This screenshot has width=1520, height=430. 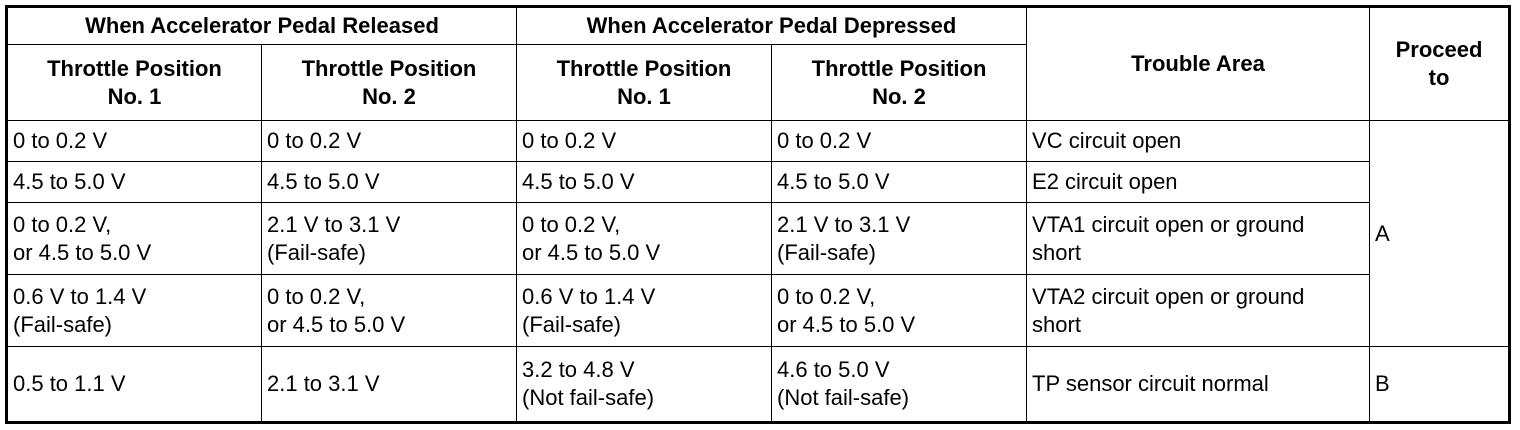 I want to click on cell-depressed-tp2: 4.6 to 5.0 V (Not fail-safe), so click(x=899, y=384).